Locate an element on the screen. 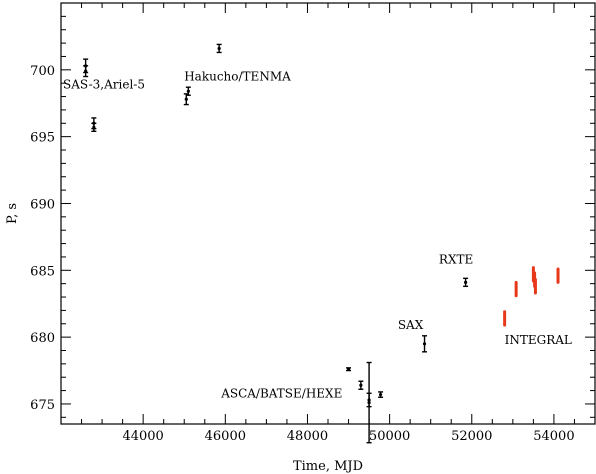 This screenshot has width=596, height=474. x-tick-label: 52000 is located at coordinates (471, 436).